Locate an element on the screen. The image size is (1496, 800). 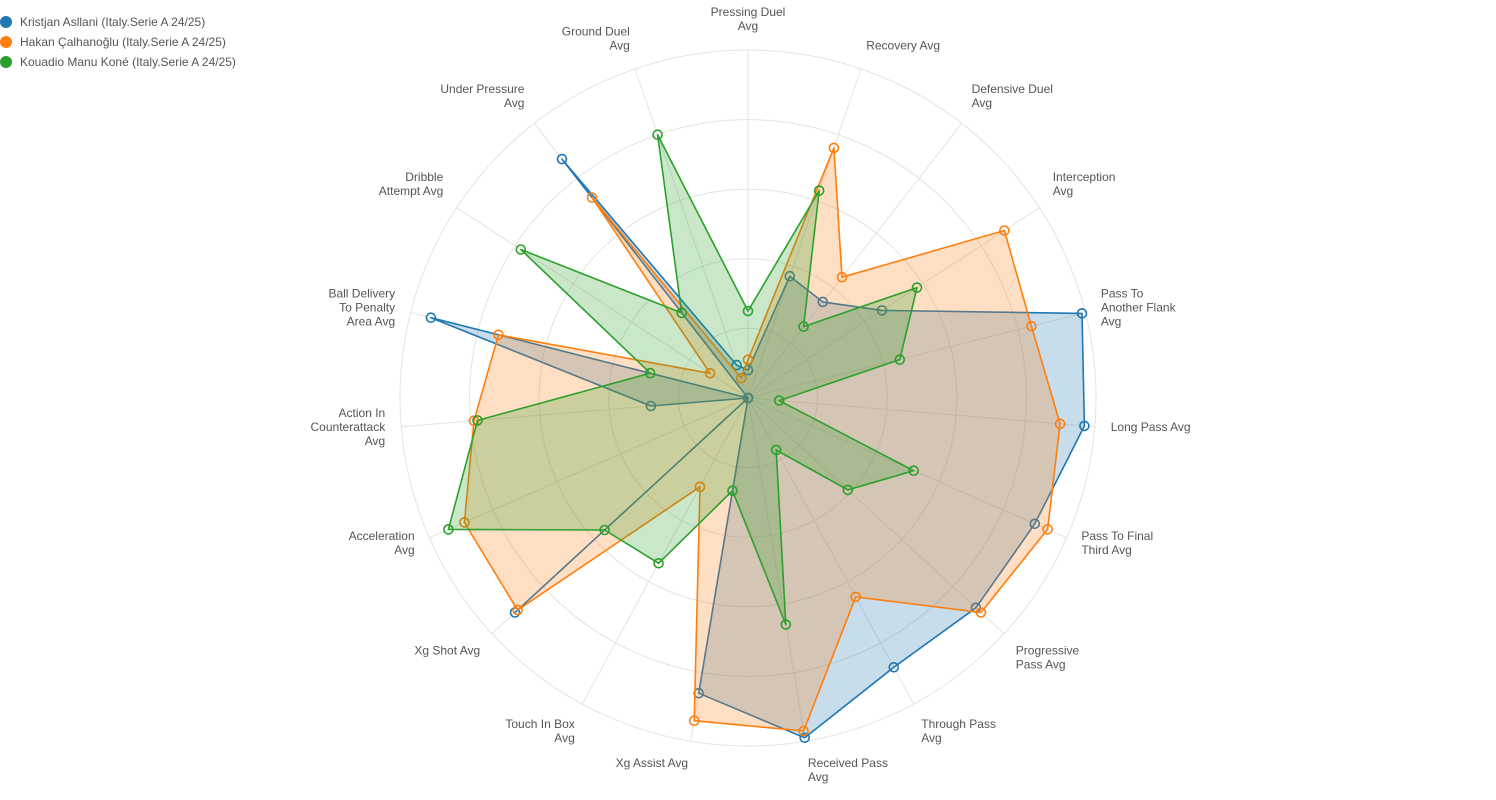
axis-label-line: Xg Shot Avg is located at coordinates (447, 651).